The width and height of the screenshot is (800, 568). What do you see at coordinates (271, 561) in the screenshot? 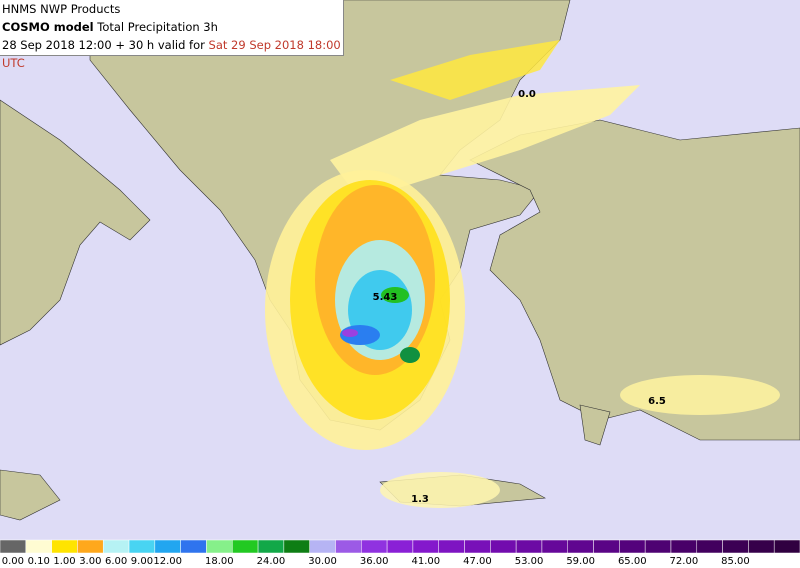
I see `legend-label: 24.00` at bounding box center [271, 561].